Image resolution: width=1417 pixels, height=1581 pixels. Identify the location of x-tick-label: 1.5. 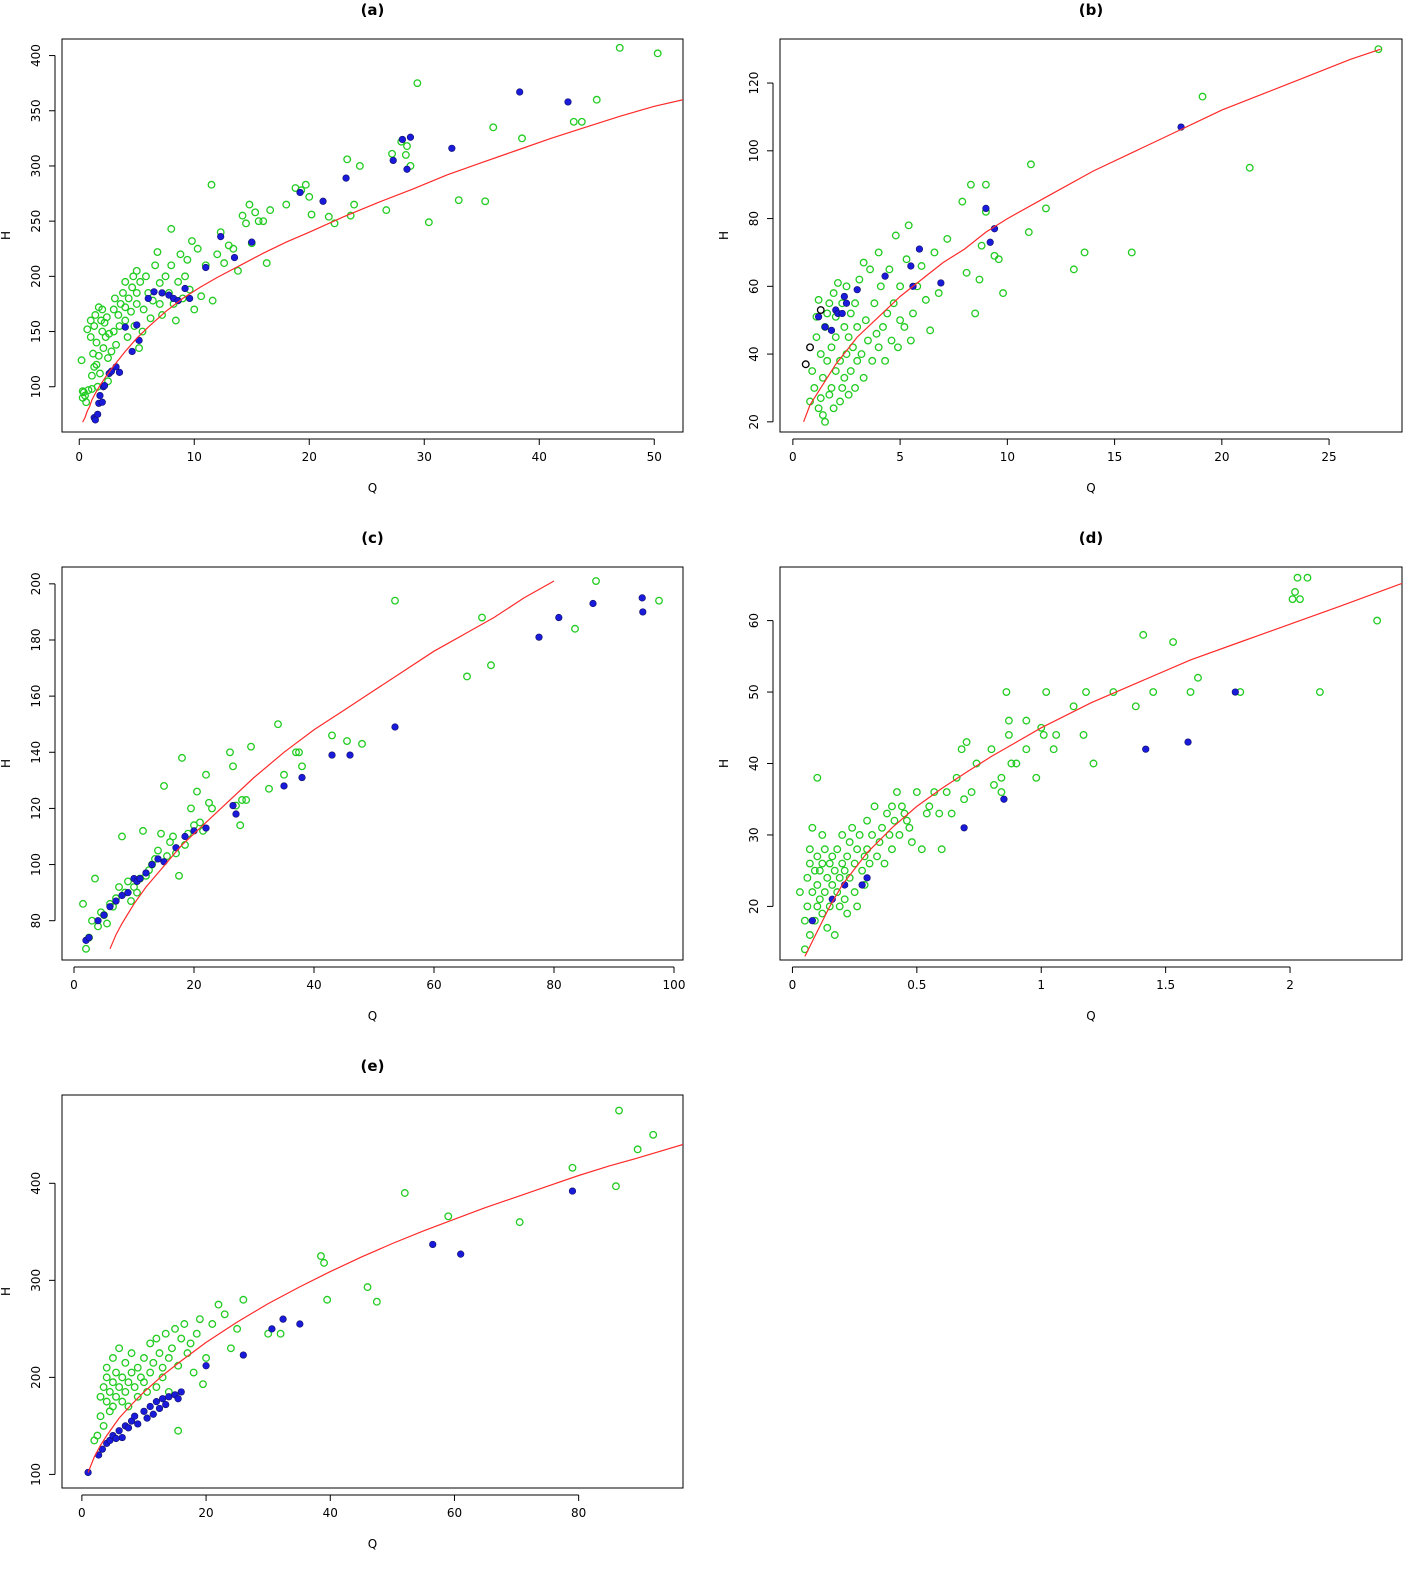
(1165, 985).